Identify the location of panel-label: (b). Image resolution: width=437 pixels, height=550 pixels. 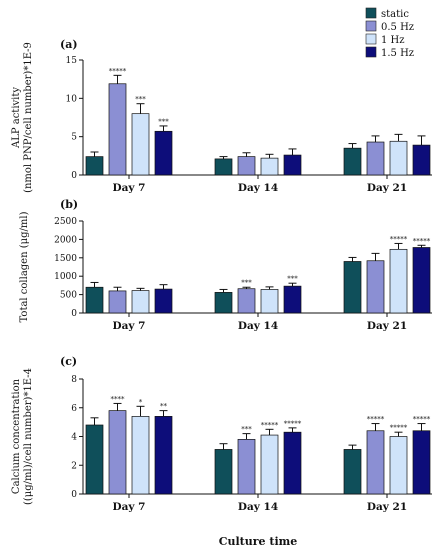
(69, 204).